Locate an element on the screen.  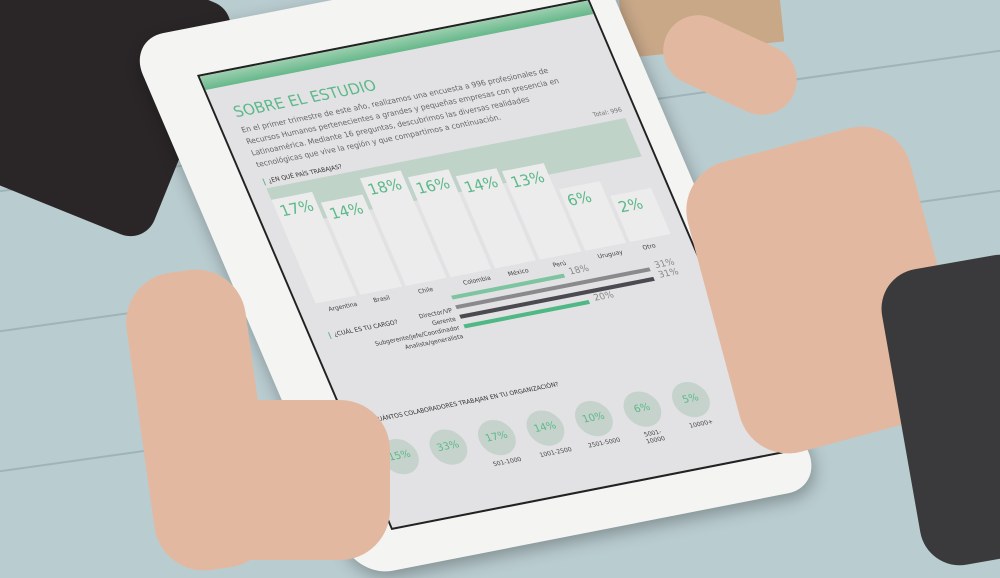
size-value-circle: 5% is located at coordinates (691, 399).